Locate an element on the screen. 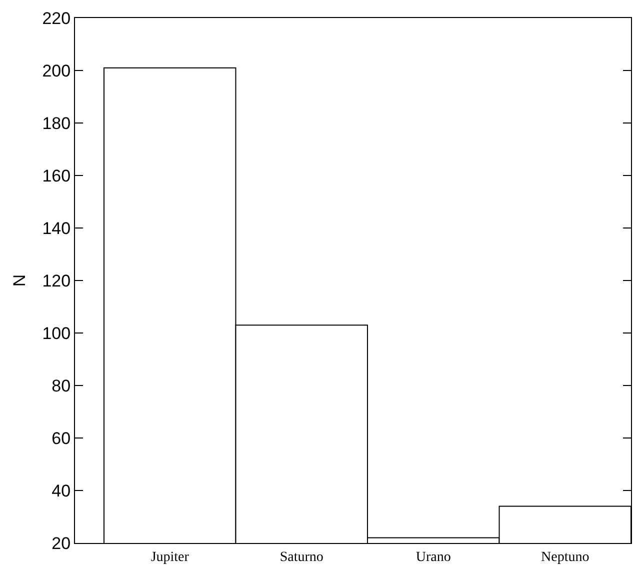  y-tick-label: 40 is located at coordinates (61, 490).